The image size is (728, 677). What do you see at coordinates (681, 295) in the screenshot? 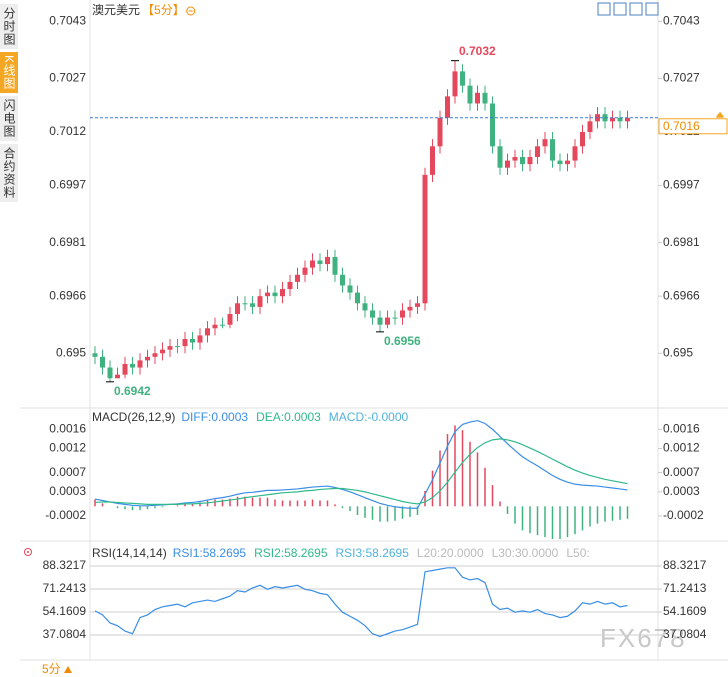
I see `y-tick-label: 0.6966` at bounding box center [681, 295].